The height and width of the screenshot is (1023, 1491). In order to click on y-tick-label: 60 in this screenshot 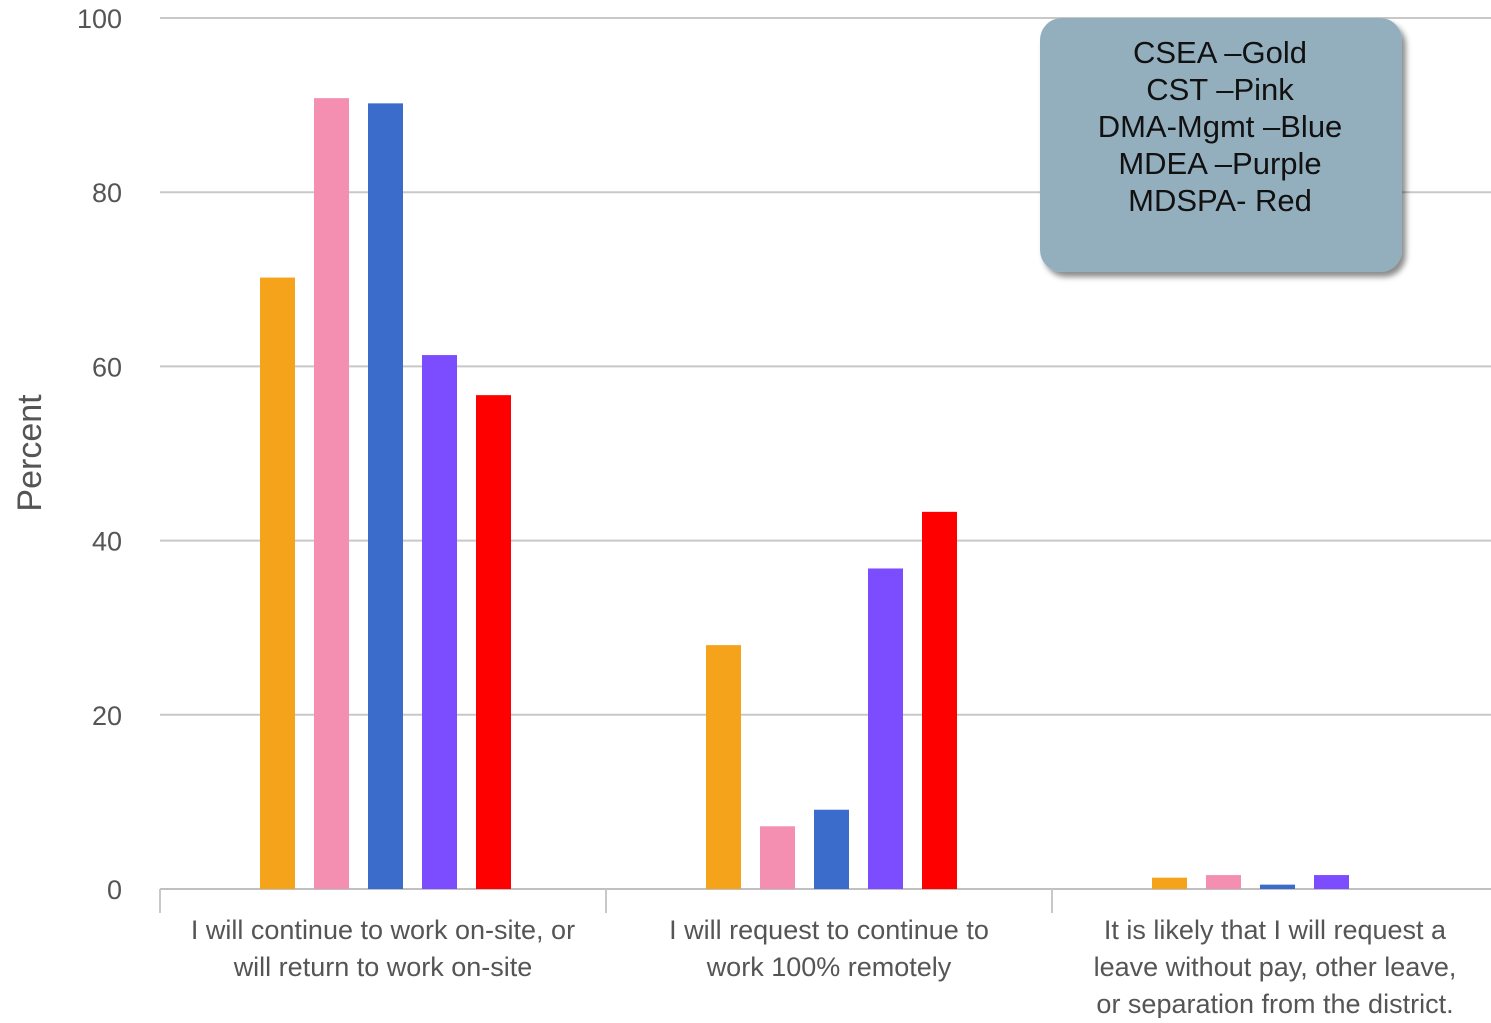, I will do `click(107, 367)`.